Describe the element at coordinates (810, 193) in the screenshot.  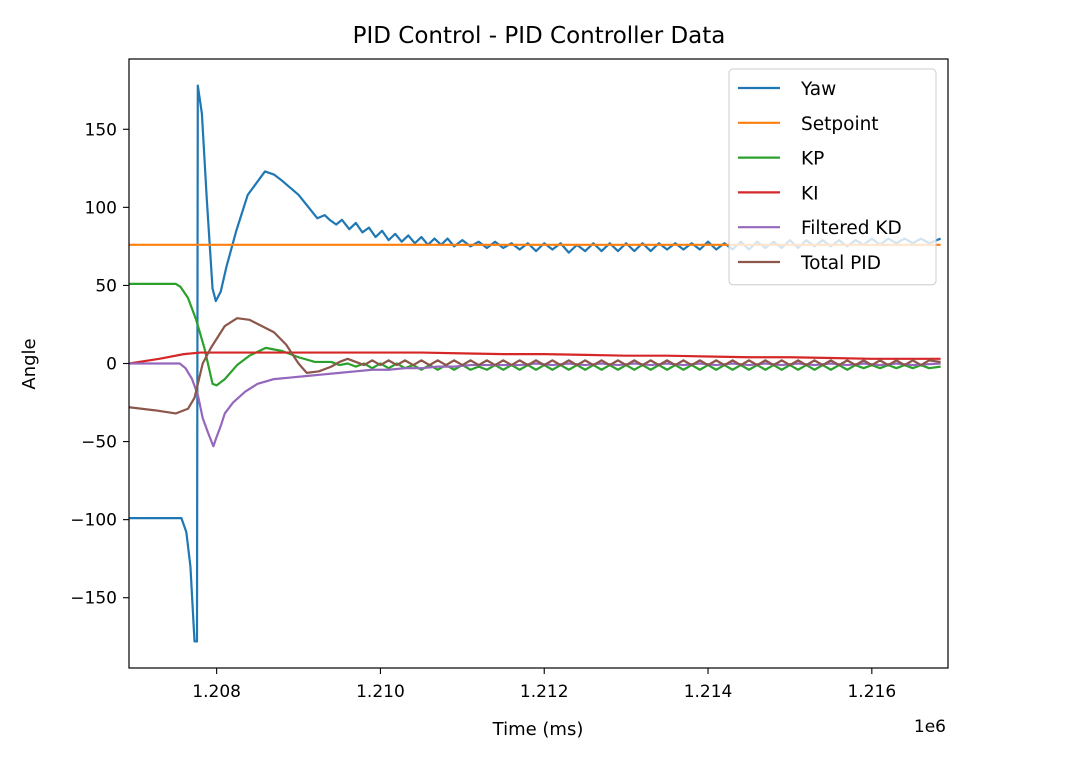
I see `legend-label-ki: KI` at that location.